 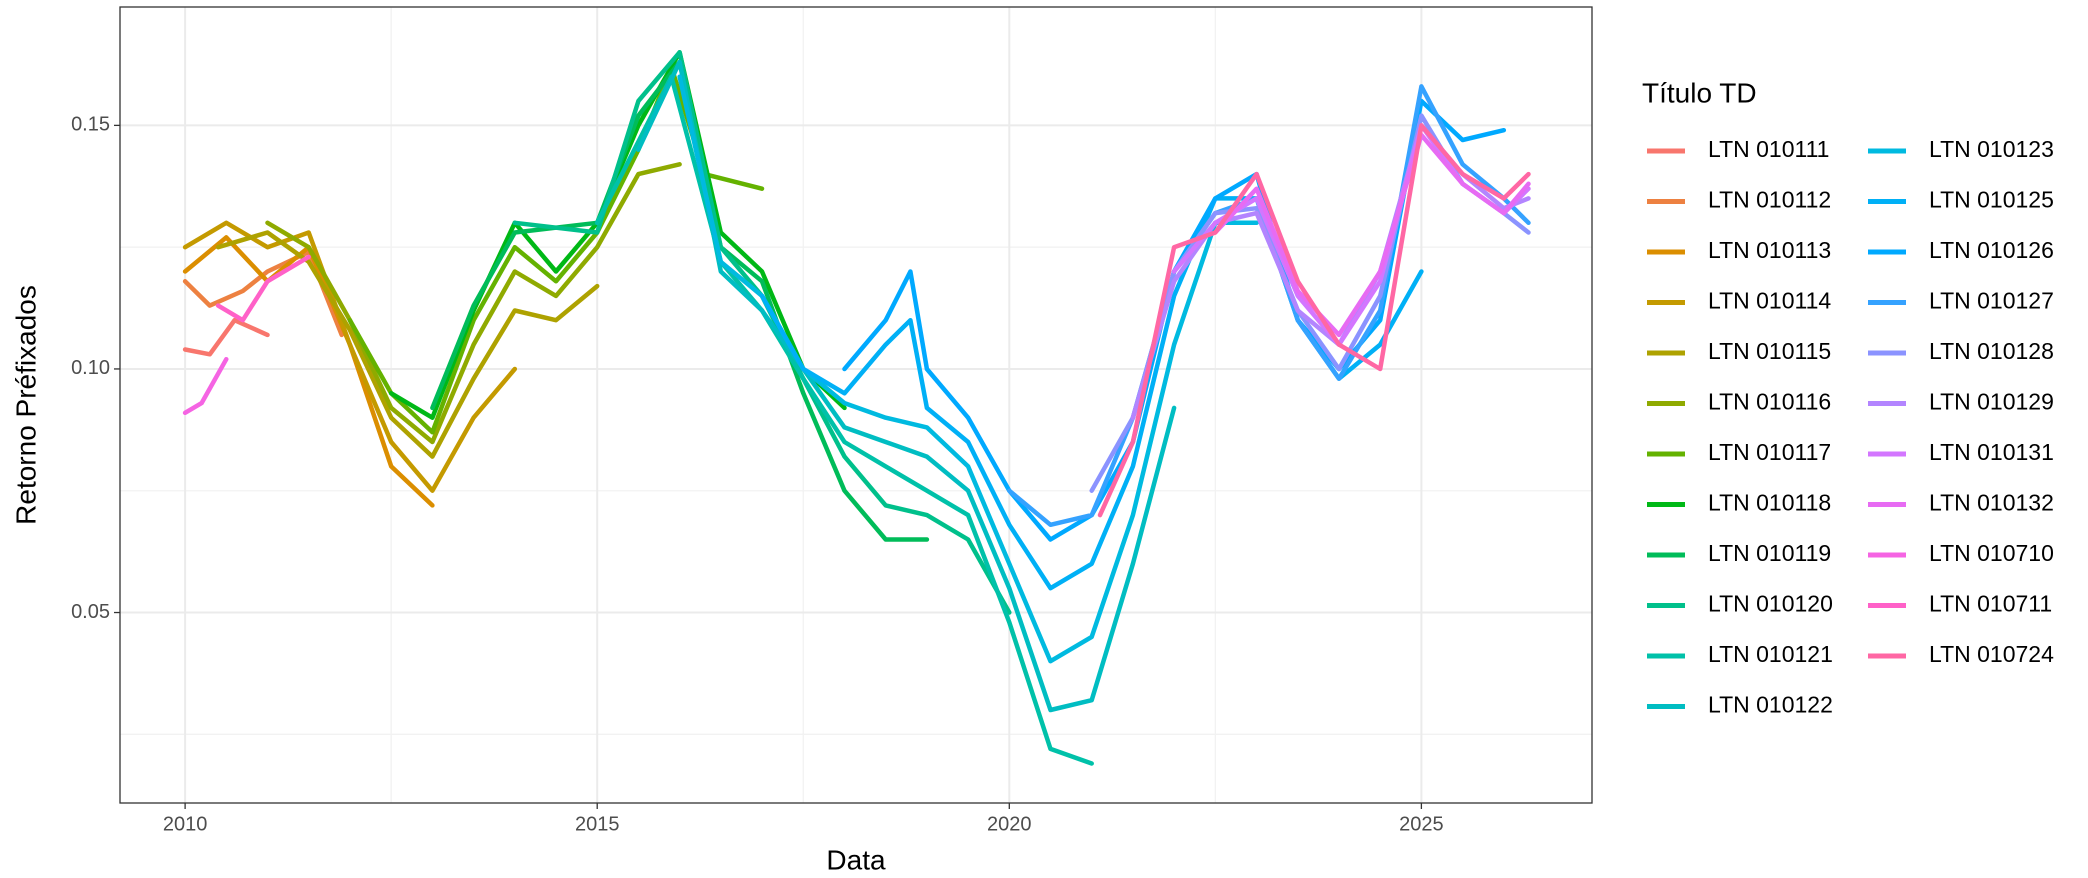 I want to click on legend-label: LTN 010120, so click(x=1770, y=604).